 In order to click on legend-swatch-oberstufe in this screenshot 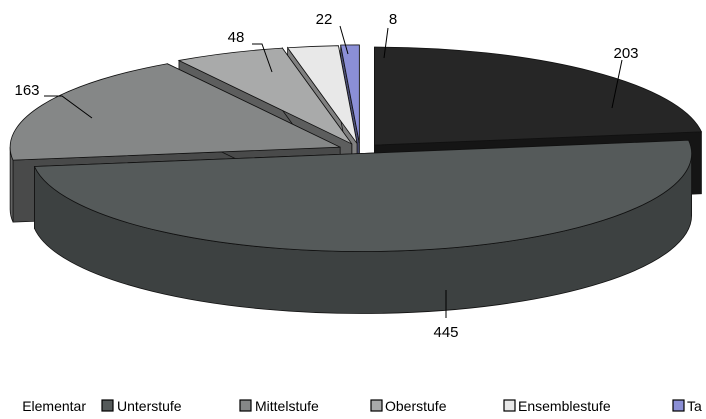, I will do `click(376, 405)`.